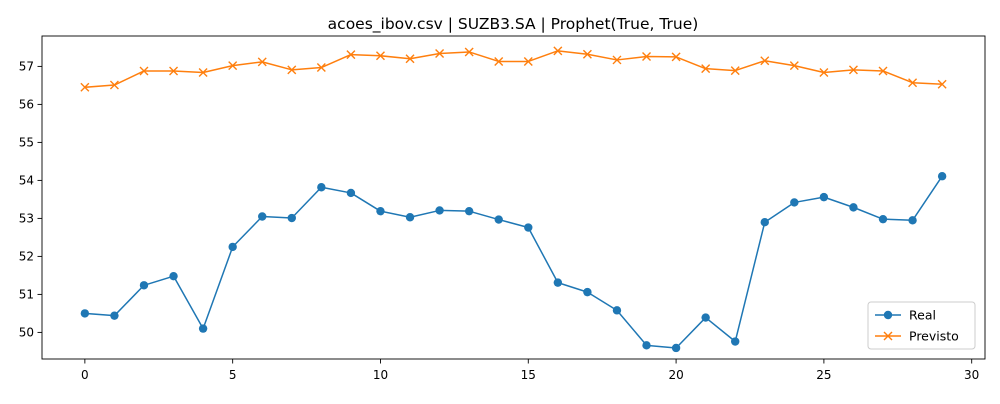 Image resolution: width=1000 pixels, height=404 pixels. I want to click on legend-label-0: Real, so click(922, 315).